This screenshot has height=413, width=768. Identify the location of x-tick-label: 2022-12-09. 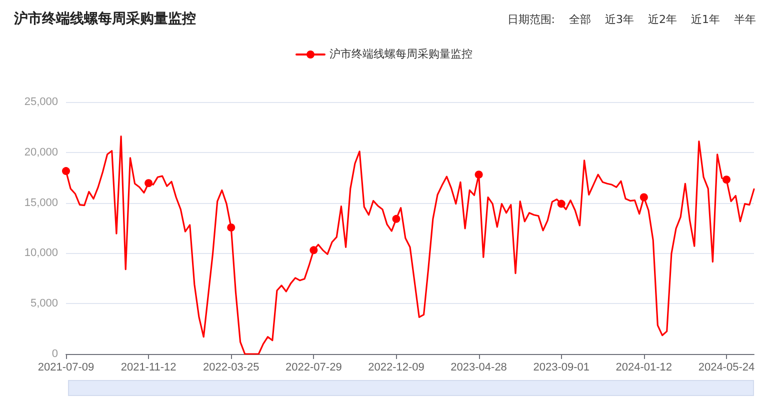
(396, 368).